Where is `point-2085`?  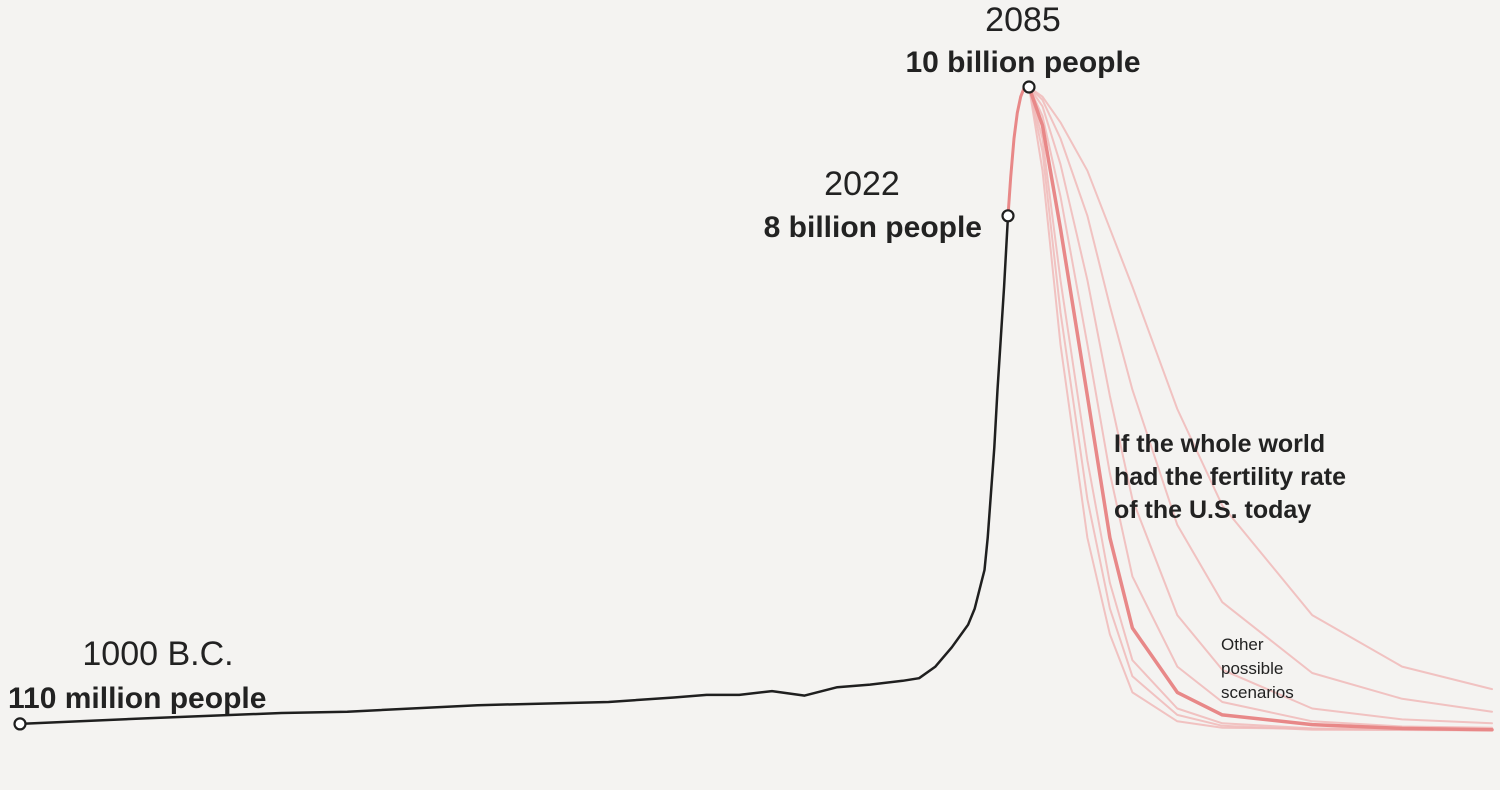
point-2085 is located at coordinates (1029, 87).